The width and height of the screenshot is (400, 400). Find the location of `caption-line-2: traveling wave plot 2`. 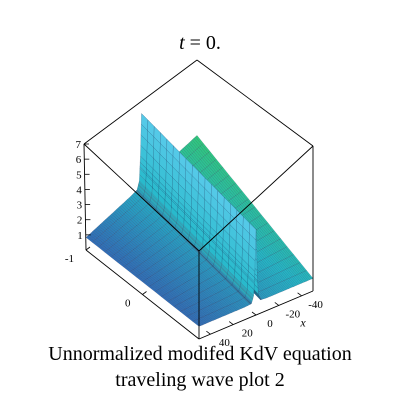

caption-line-2: traveling wave plot 2 is located at coordinates (200, 380).